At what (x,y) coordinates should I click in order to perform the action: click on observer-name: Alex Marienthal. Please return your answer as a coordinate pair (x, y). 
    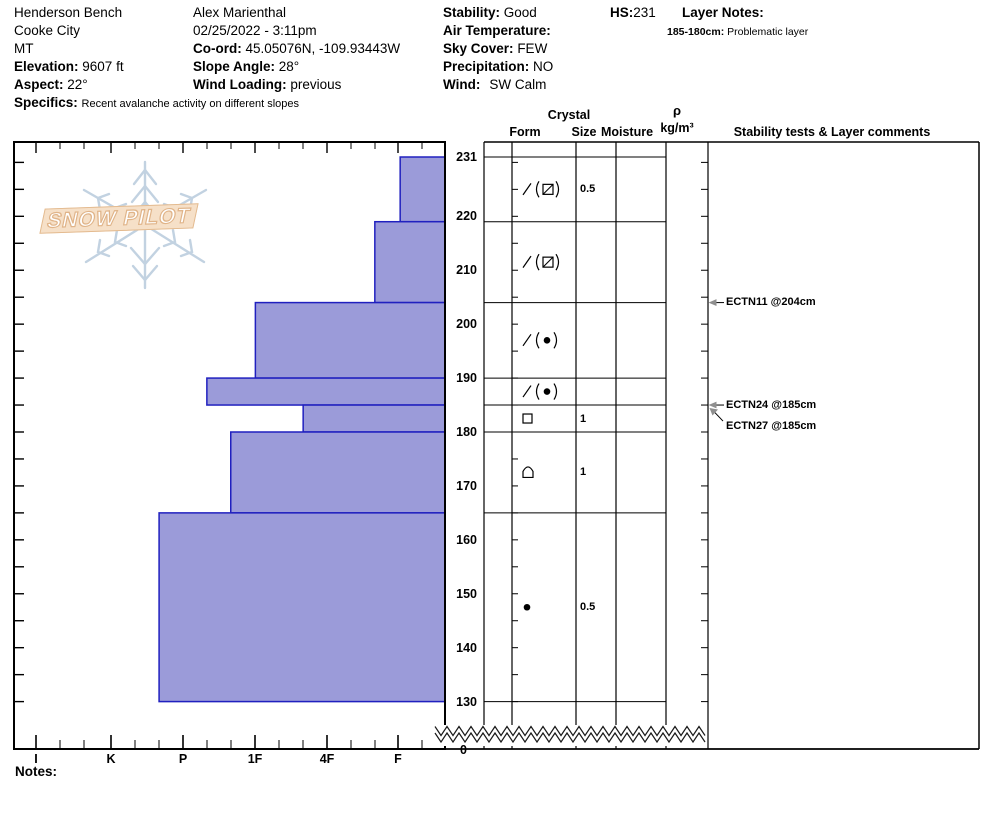
    Looking at the image, I should click on (240, 12).